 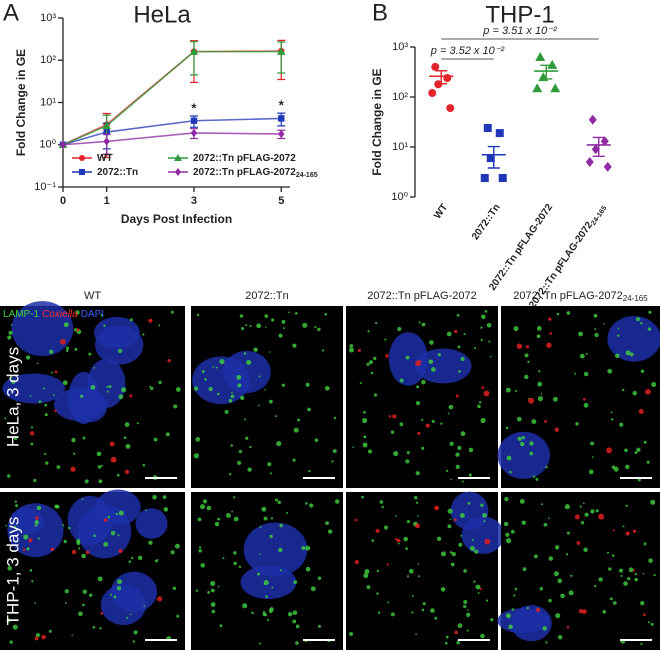 What do you see at coordinates (47, 145) in the screenshot?
I see `y-tick-label: 10⁰` at bounding box center [47, 145].